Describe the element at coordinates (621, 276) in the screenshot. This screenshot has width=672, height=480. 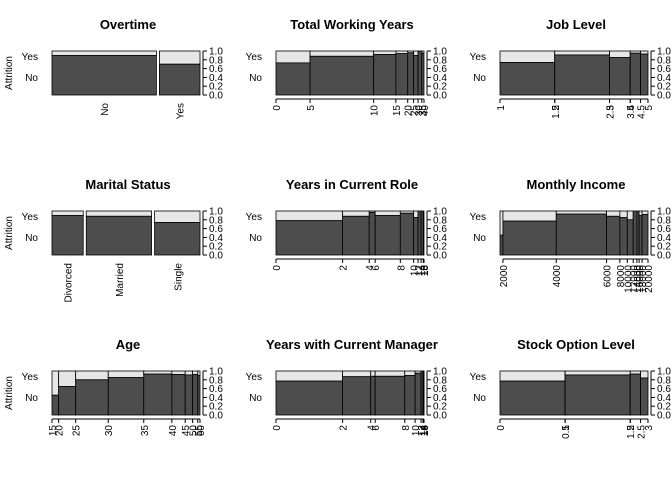
I see `x-tick-label: 8000` at that location.